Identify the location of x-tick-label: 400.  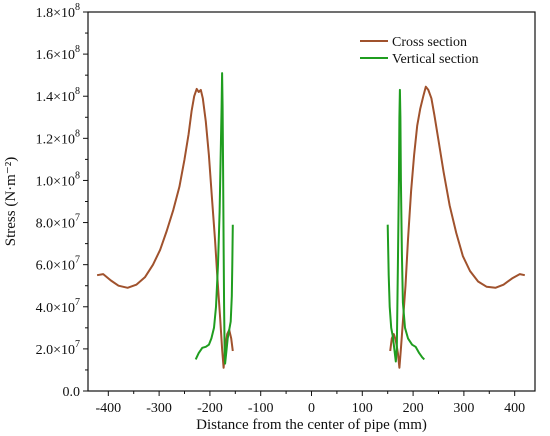
(514, 408).